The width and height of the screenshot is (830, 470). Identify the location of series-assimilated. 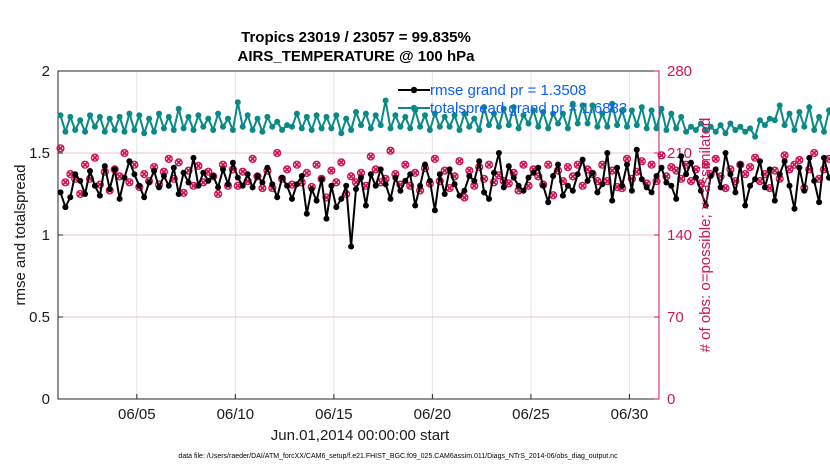
(443, 172).